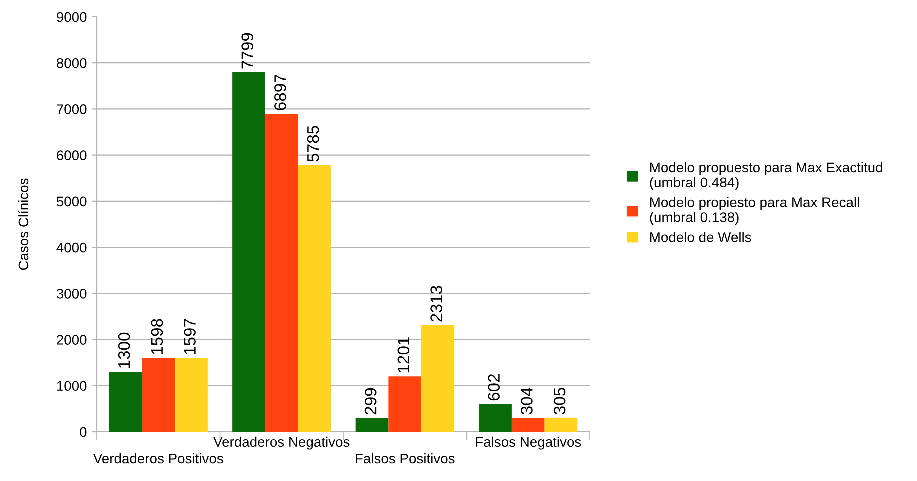  What do you see at coordinates (529, 443) in the screenshot?
I see `x-tick-label: Falsos Negativos` at bounding box center [529, 443].